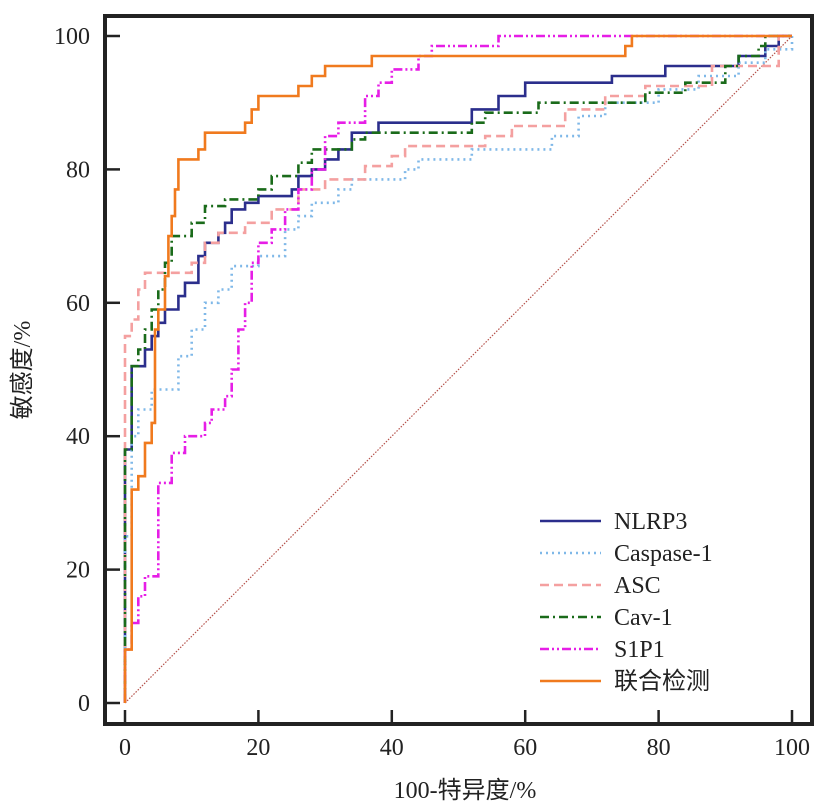 The height and width of the screenshot is (810, 827). What do you see at coordinates (84, 704) in the screenshot?
I see `y-tick-label: 0` at bounding box center [84, 704].